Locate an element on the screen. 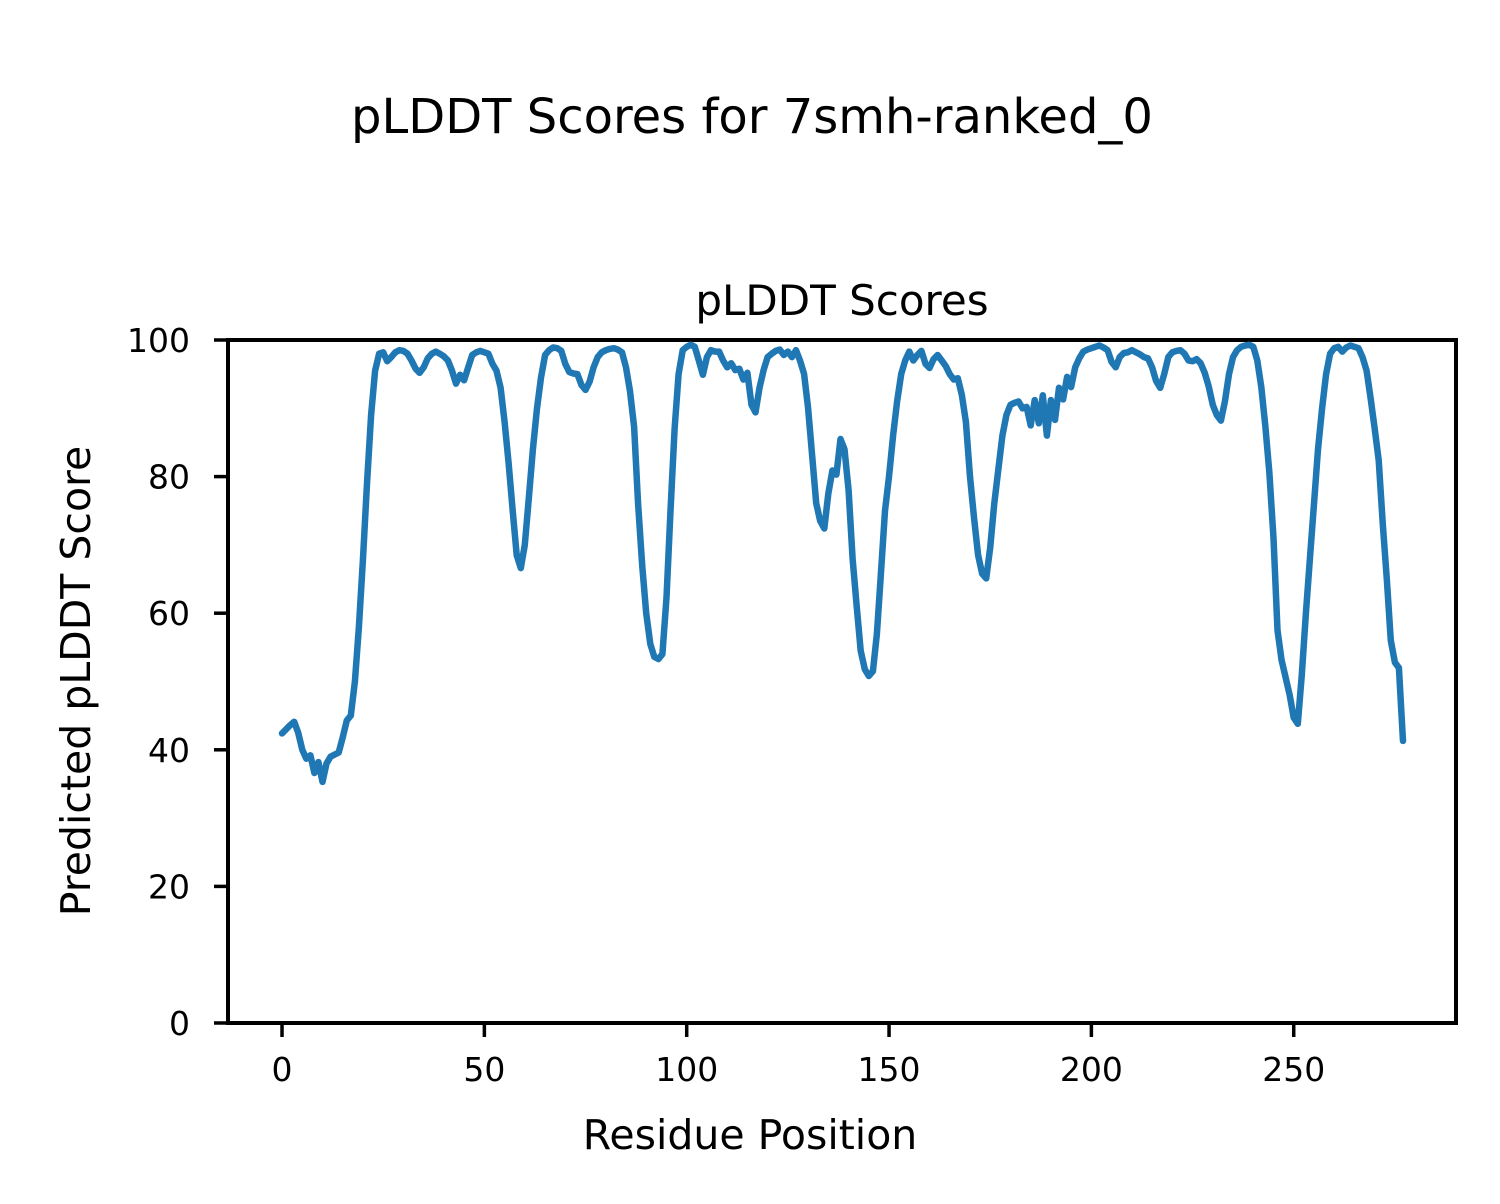 Image resolution: width=1500 pixels, height=1204 pixels. x-tick-label: 0 is located at coordinates (282, 1069).